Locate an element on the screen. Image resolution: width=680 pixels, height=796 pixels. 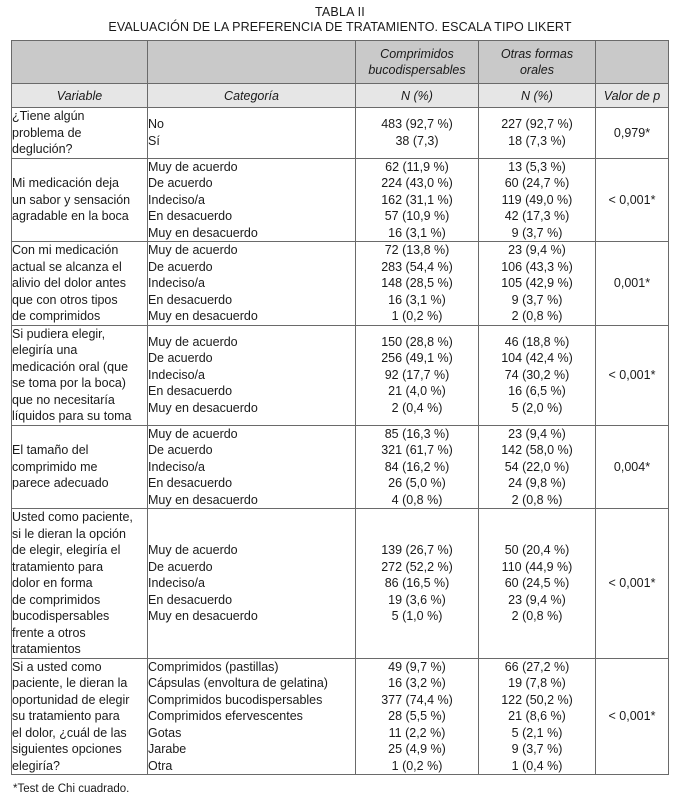
header-categoria: Categoría is located at coordinates (251, 95).